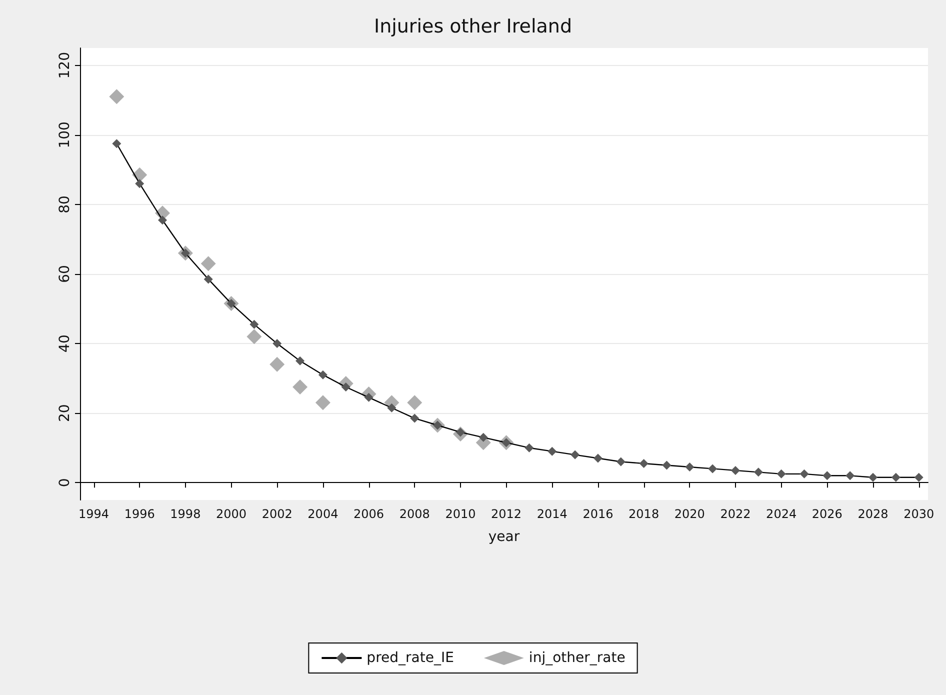 The height and width of the screenshot is (695, 946). Describe the element at coordinates (65, 483) in the screenshot. I see `y-tick-label: 0` at that location.